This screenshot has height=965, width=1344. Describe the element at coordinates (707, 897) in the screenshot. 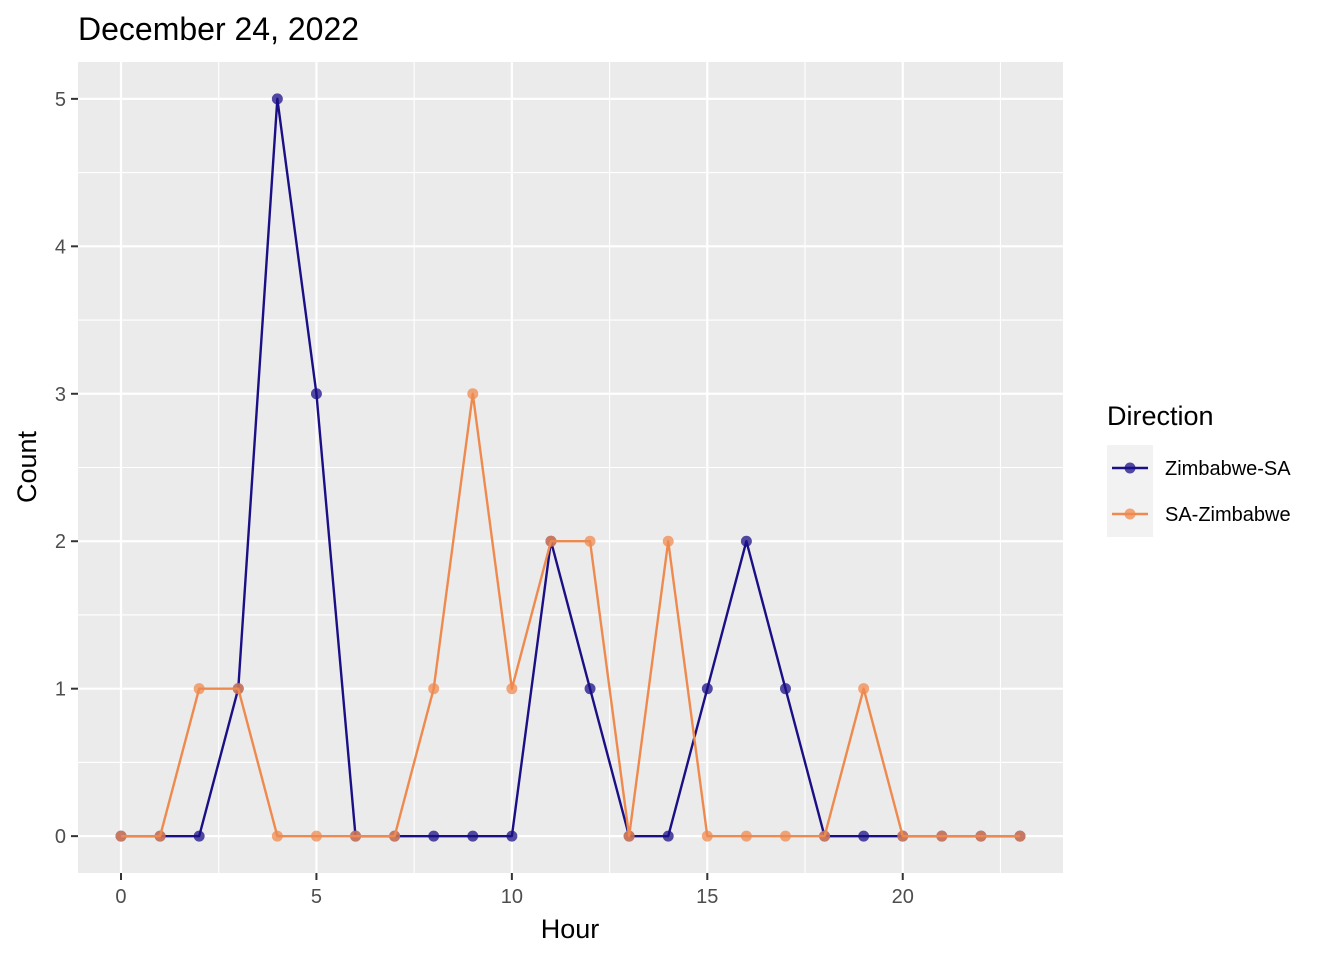

I see `x-tick-label: 15` at that location.